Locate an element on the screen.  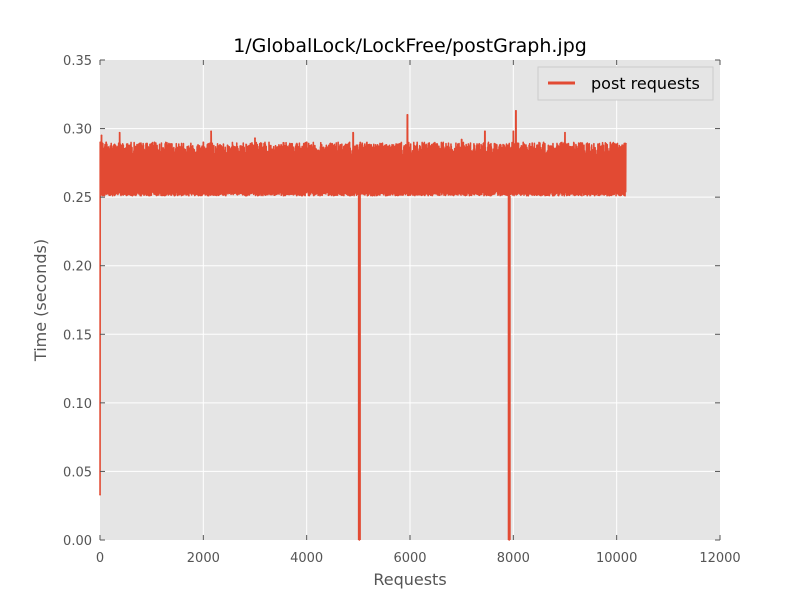
y-axis-label: Time (seconds) is located at coordinates (40, 300).